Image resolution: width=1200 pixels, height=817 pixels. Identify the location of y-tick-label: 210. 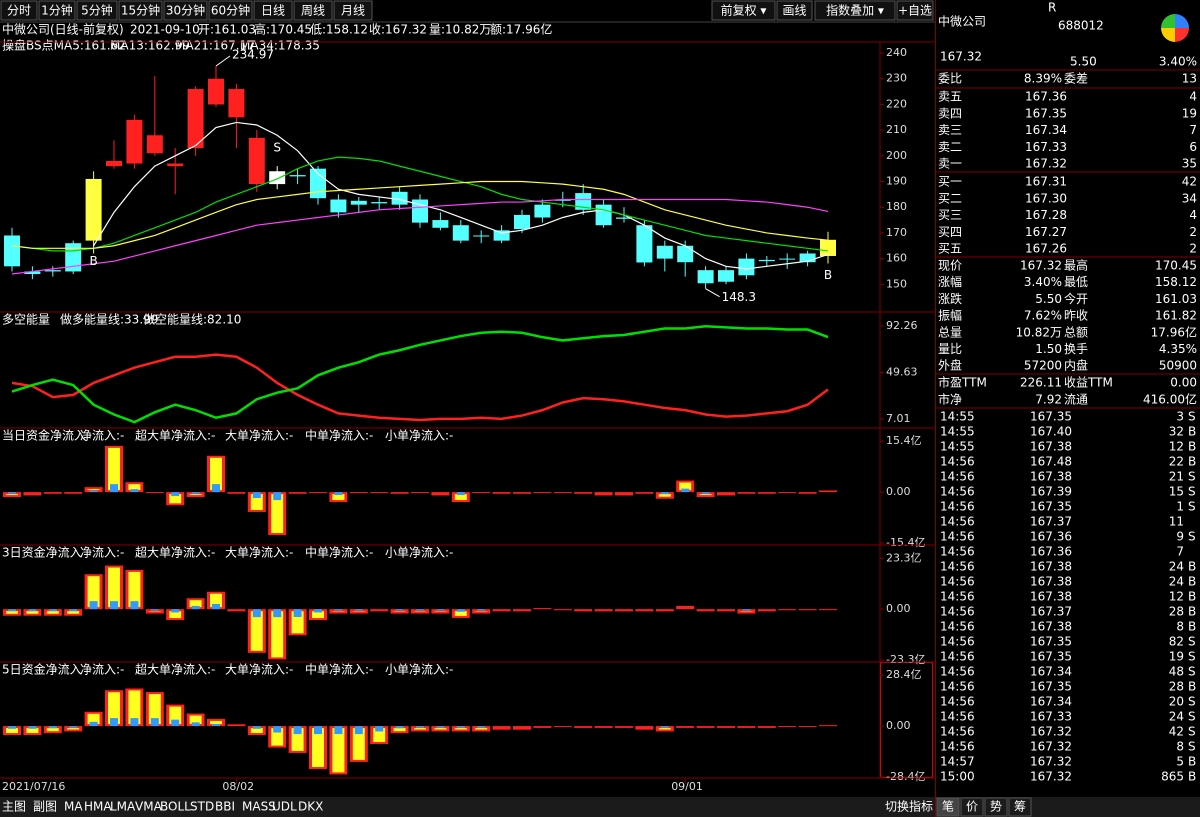
(896, 129).